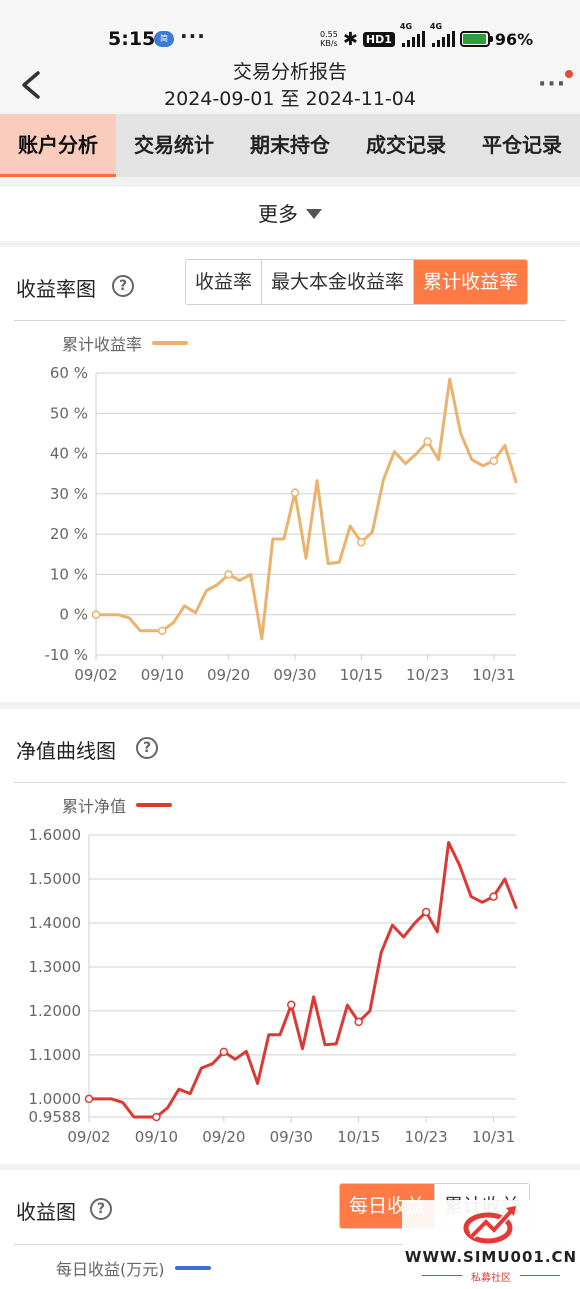 This screenshot has width=580, height=1289. I want to click on status-bar: 5:15 简 ··· 0.55 KB/s ✱ HD1 4G 4G 96%, so click(290, 30).